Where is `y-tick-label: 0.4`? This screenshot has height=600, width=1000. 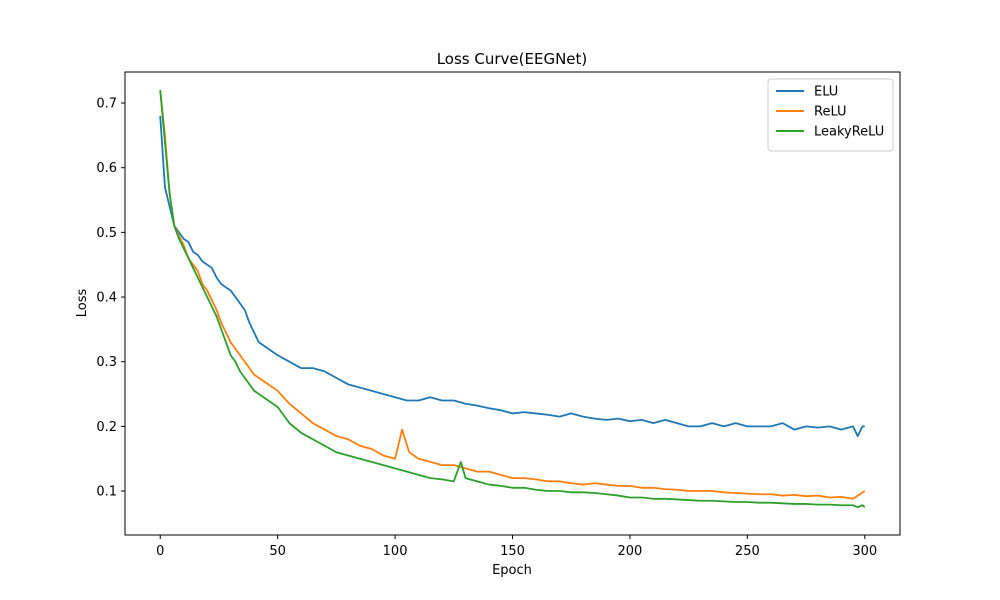
y-tick-label: 0.4 is located at coordinates (106, 298).